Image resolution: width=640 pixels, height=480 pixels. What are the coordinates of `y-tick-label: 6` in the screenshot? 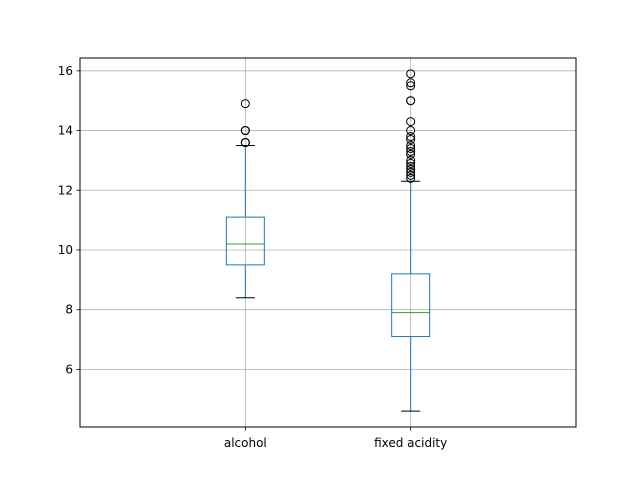 It's located at (69, 369).